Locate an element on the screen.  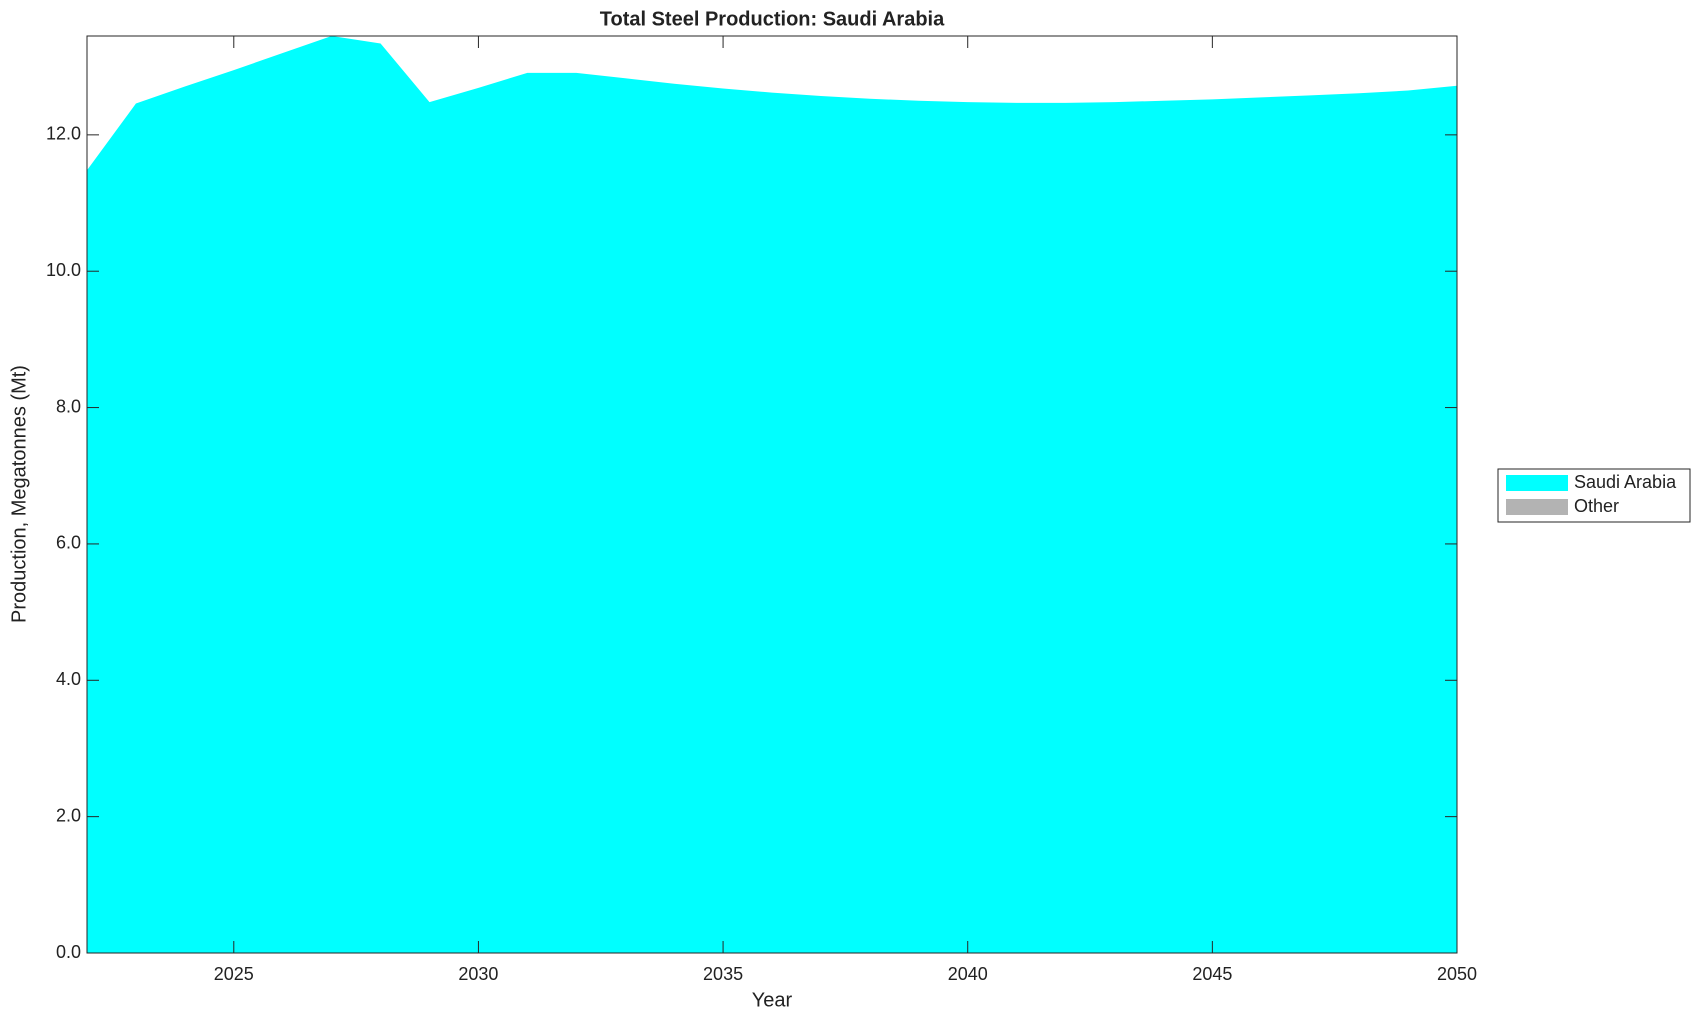
y-axis-label: Production, Megatonnes (Mt) is located at coordinates (19, 494).